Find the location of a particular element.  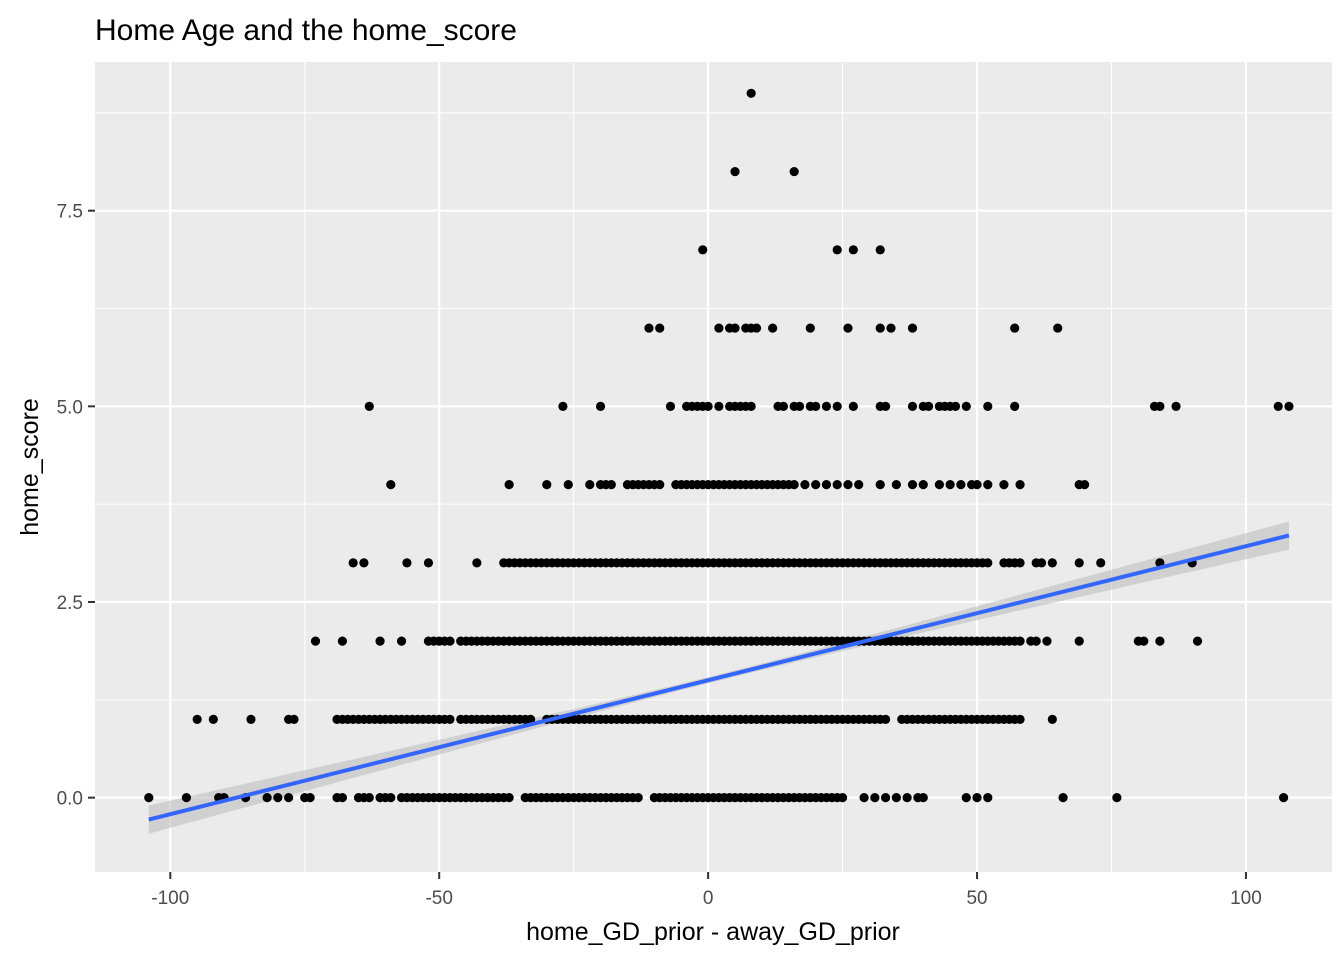

x-tick-label: 50 is located at coordinates (976, 898).